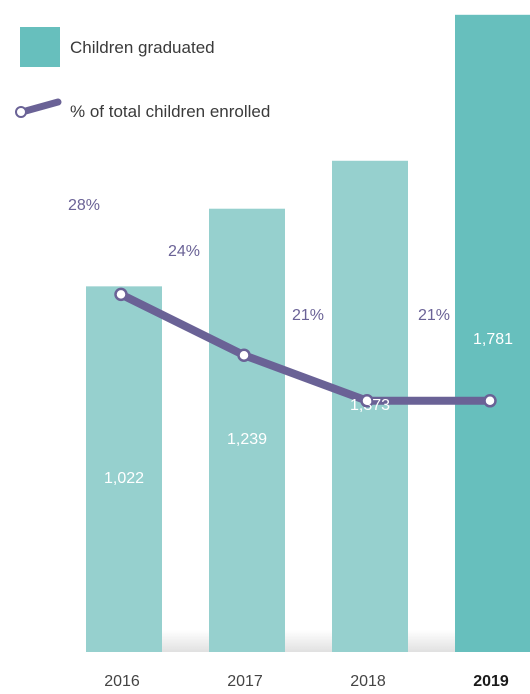 This screenshot has width=530, height=694. What do you see at coordinates (491, 681) in the screenshot?
I see `x-tick-2019: 2019` at bounding box center [491, 681].